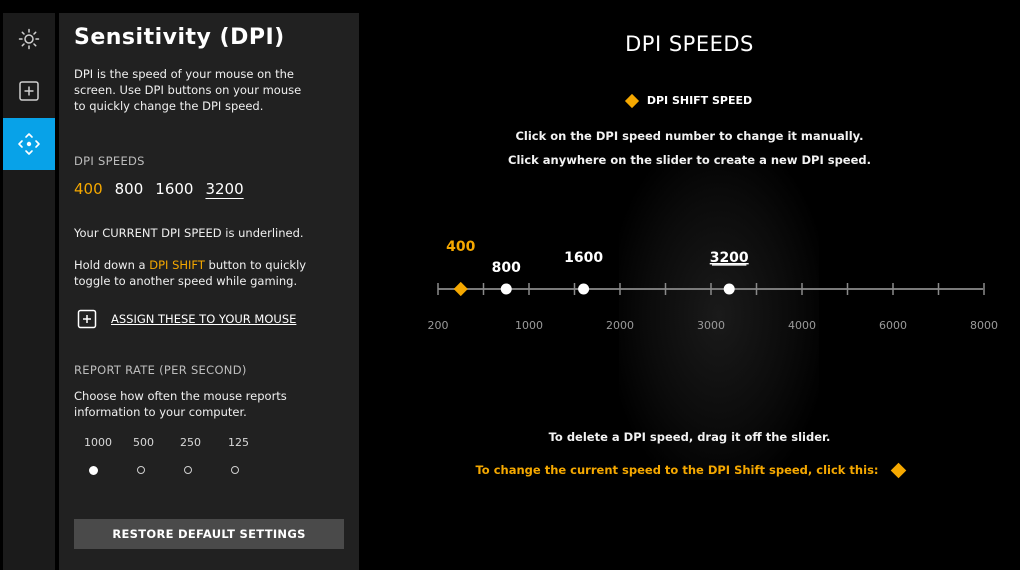  I want to click on assign-to-mouse-link: ASSIGN THESE TO YOUR MOUSE, so click(186, 319).